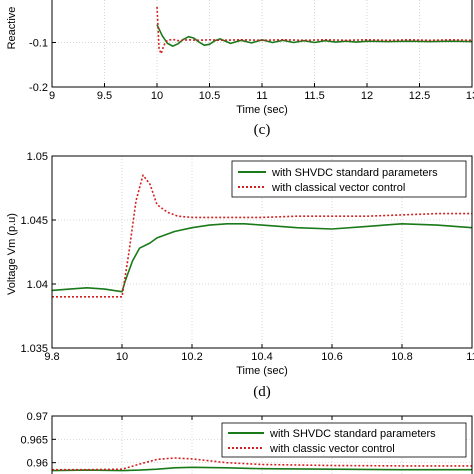  I want to click on series-e, so click(261, 464).